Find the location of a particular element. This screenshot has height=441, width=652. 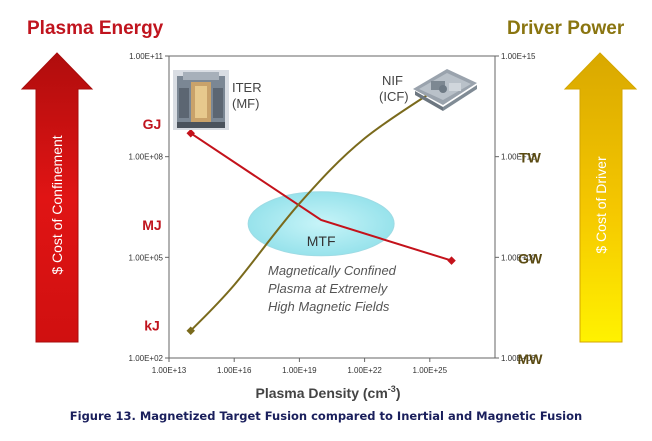

energy-unit-label: kJ is located at coordinates (152, 325).